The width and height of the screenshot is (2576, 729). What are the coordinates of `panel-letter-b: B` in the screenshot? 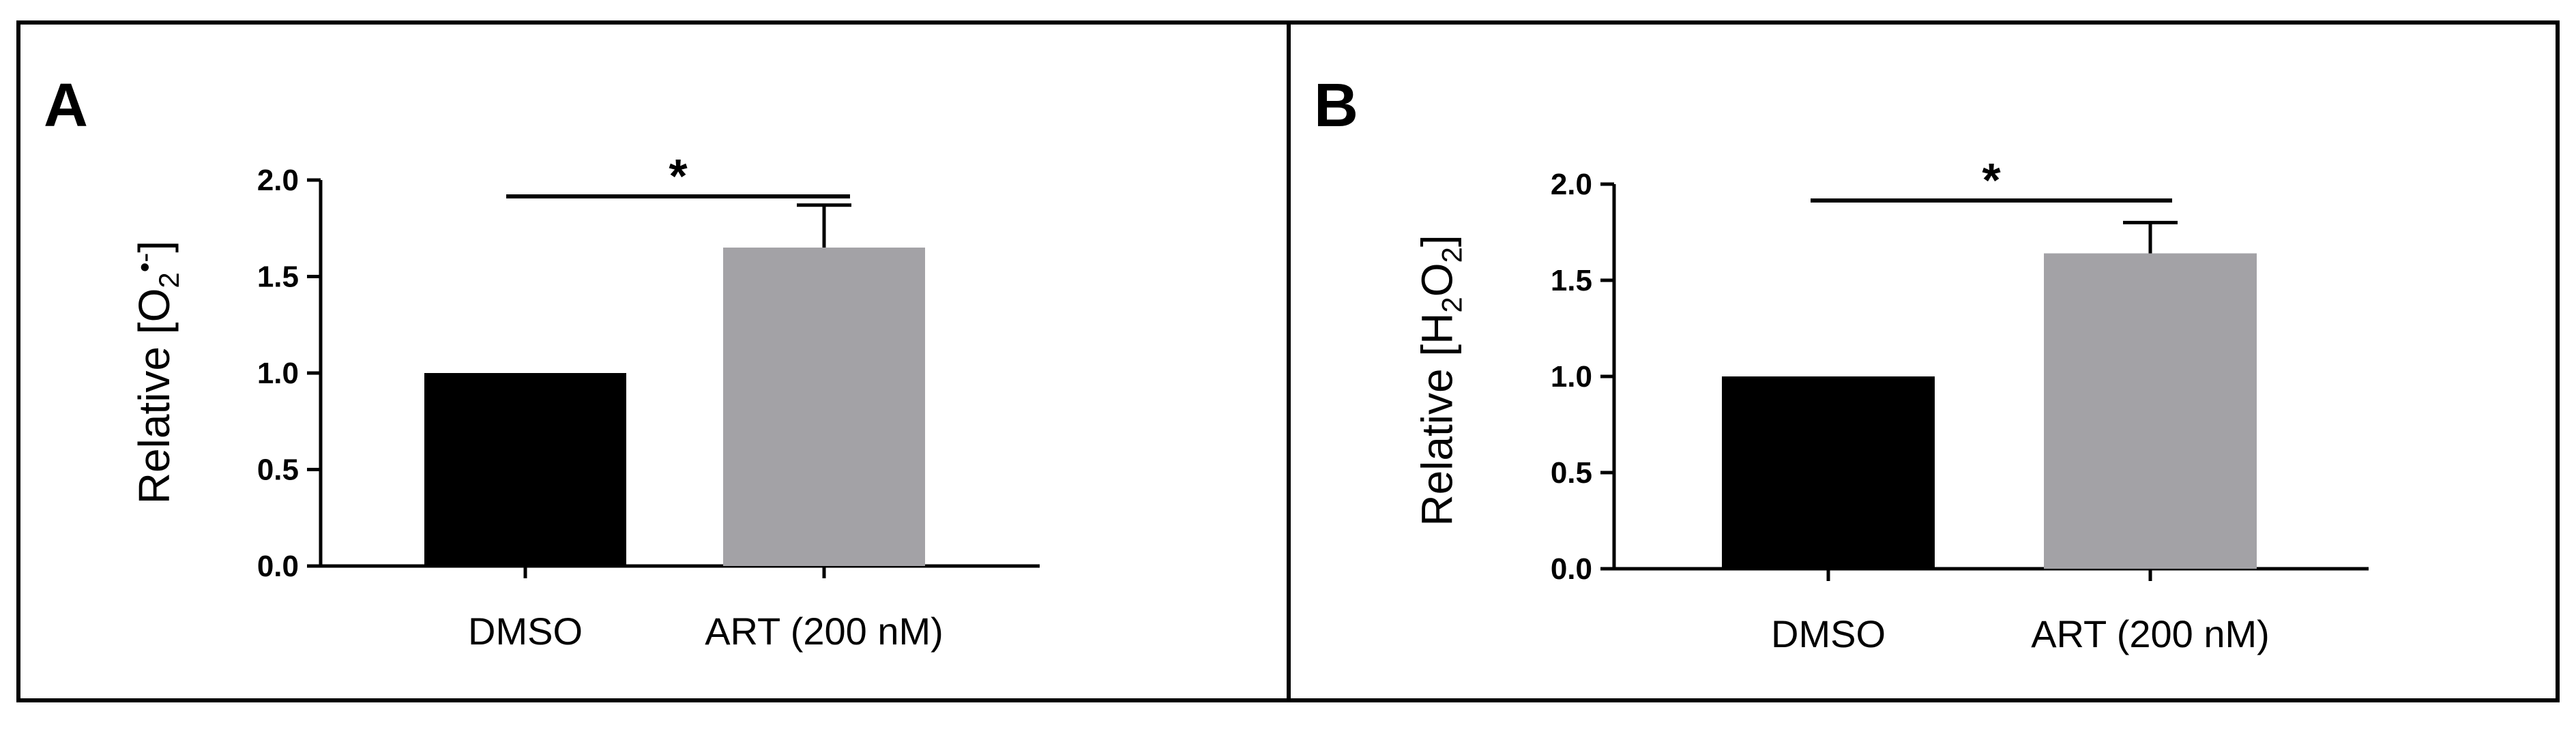 It's located at (1336, 106).